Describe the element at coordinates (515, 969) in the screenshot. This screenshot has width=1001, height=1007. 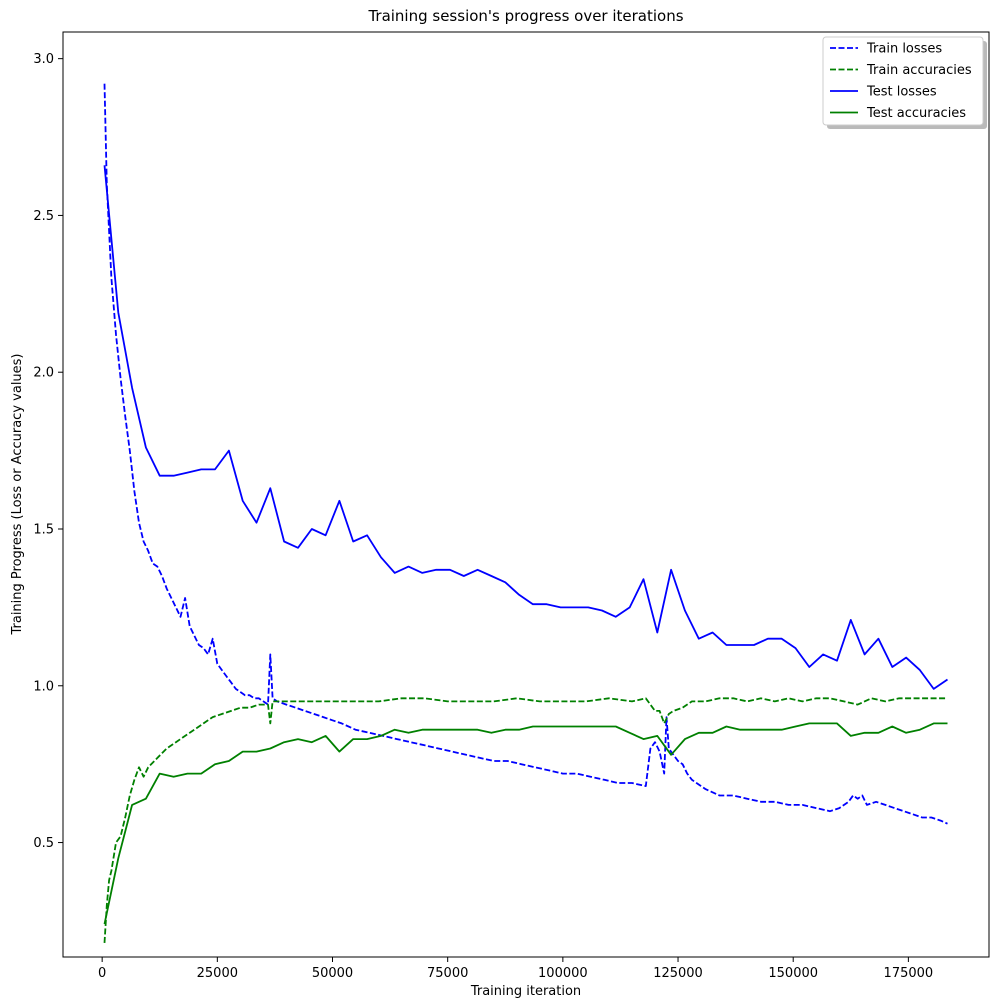
I see `x-axis-ticks: 0 25000 50000 75000 100000 125000 150000 175000` at that location.